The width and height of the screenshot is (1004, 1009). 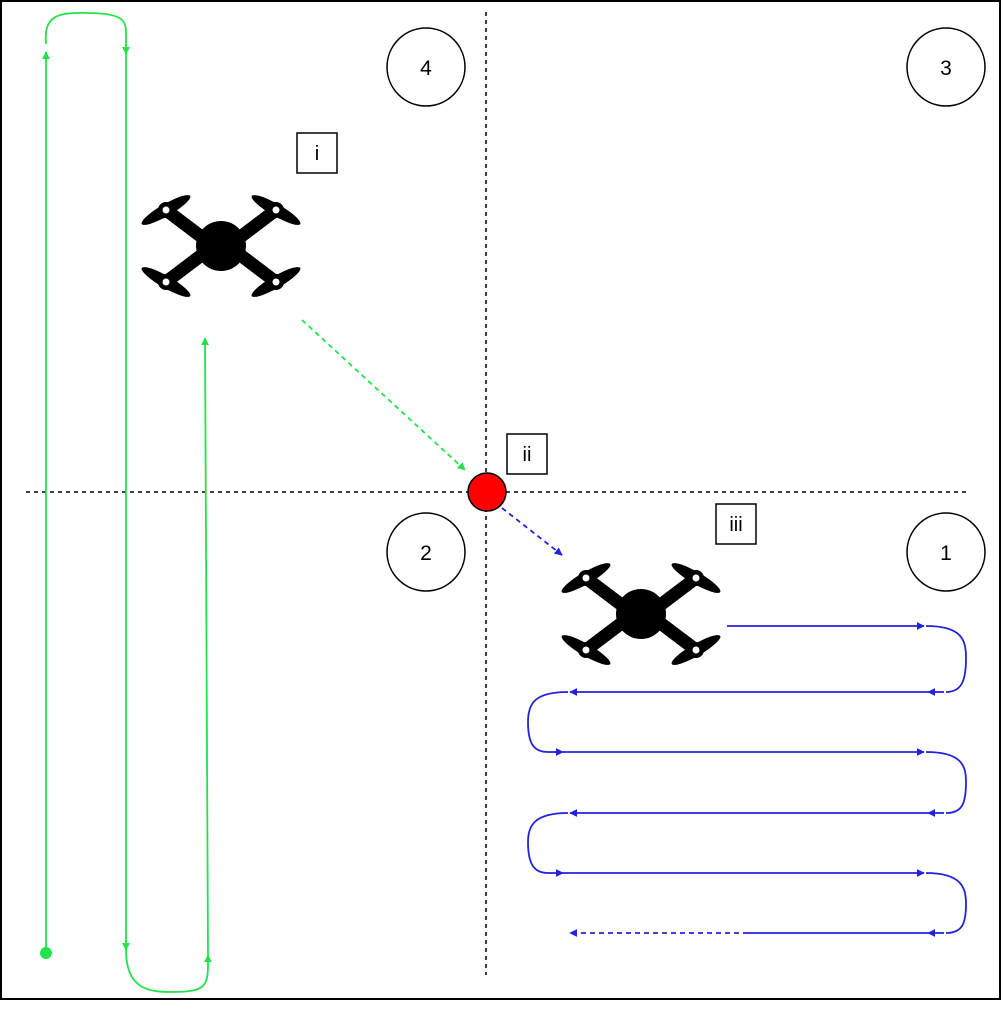 I want to click on quadrant-2-marker: 2, so click(x=426, y=552).